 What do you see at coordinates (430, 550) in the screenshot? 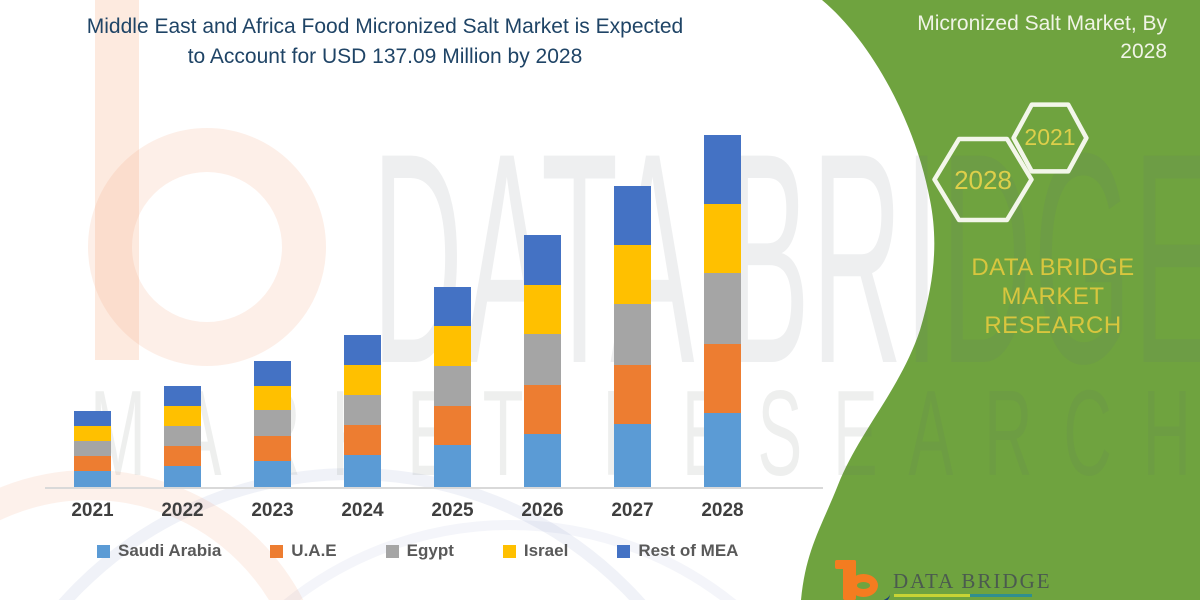
I see `legend-label: Egypt` at bounding box center [430, 550].